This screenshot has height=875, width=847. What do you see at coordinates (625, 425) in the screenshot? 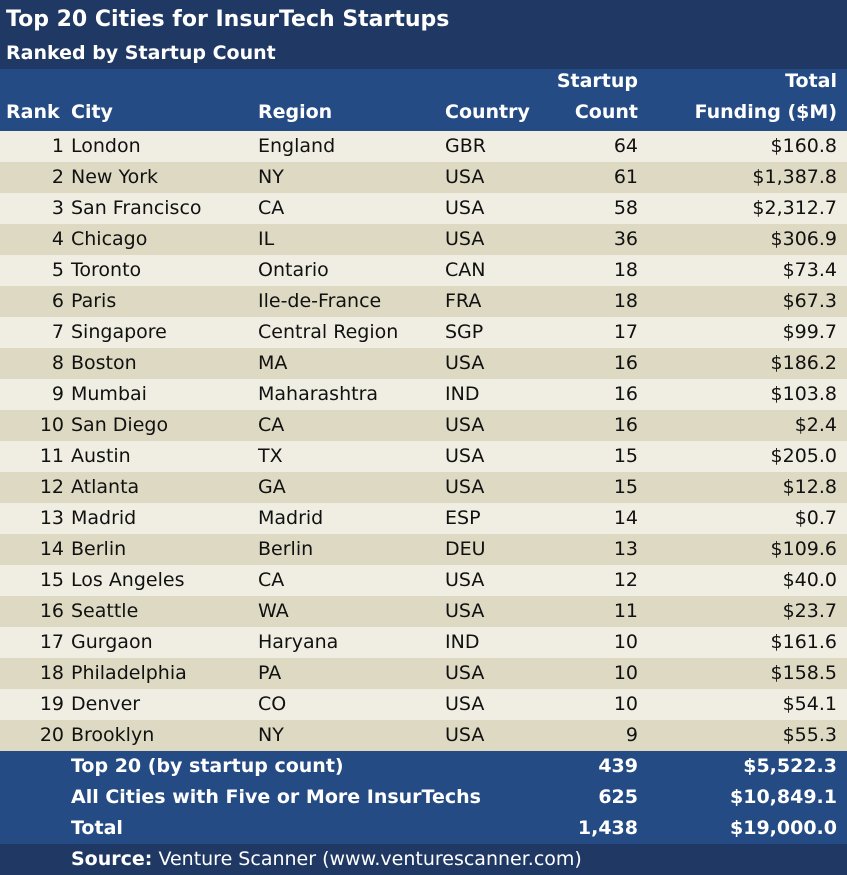
I see `cell-startup-count: 16` at bounding box center [625, 425].